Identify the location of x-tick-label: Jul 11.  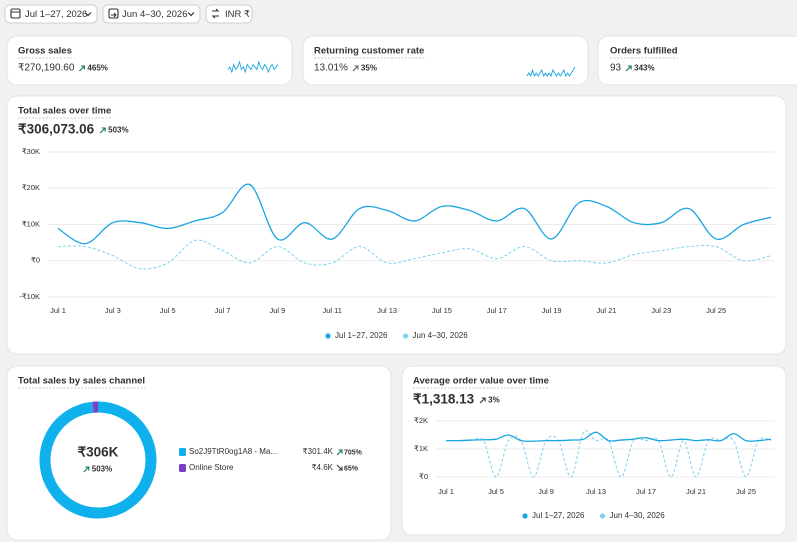
(331, 310).